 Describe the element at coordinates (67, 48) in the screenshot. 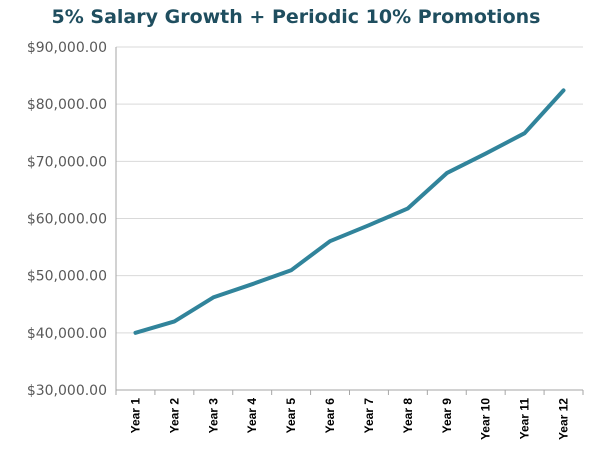

I see `y-tick-label: $90,000.00` at that location.